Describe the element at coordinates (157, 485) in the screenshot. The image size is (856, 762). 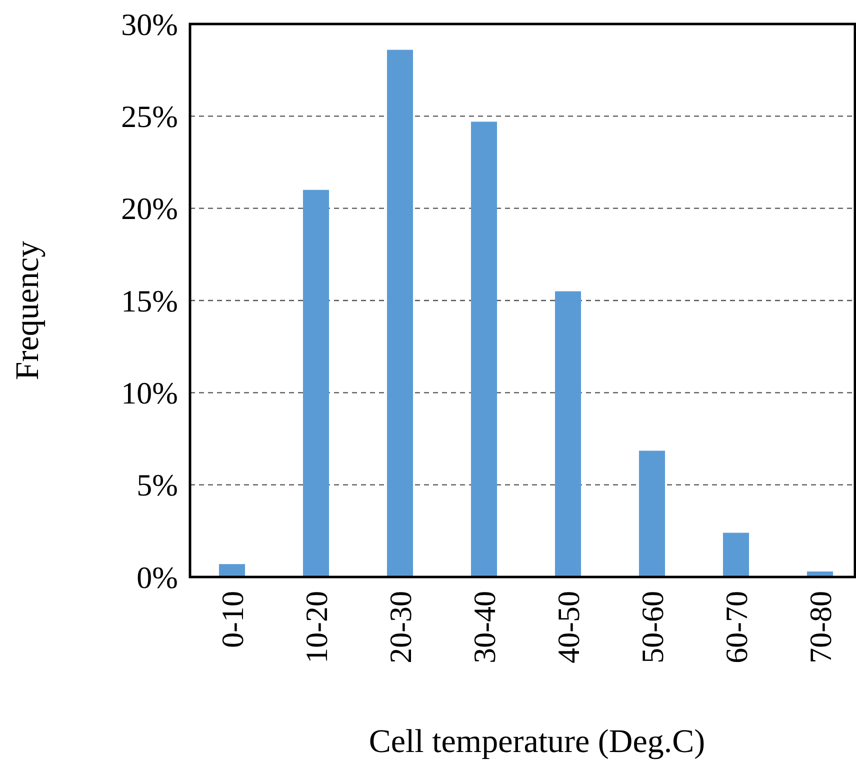
I see `y-tick-label: 5%` at that location.